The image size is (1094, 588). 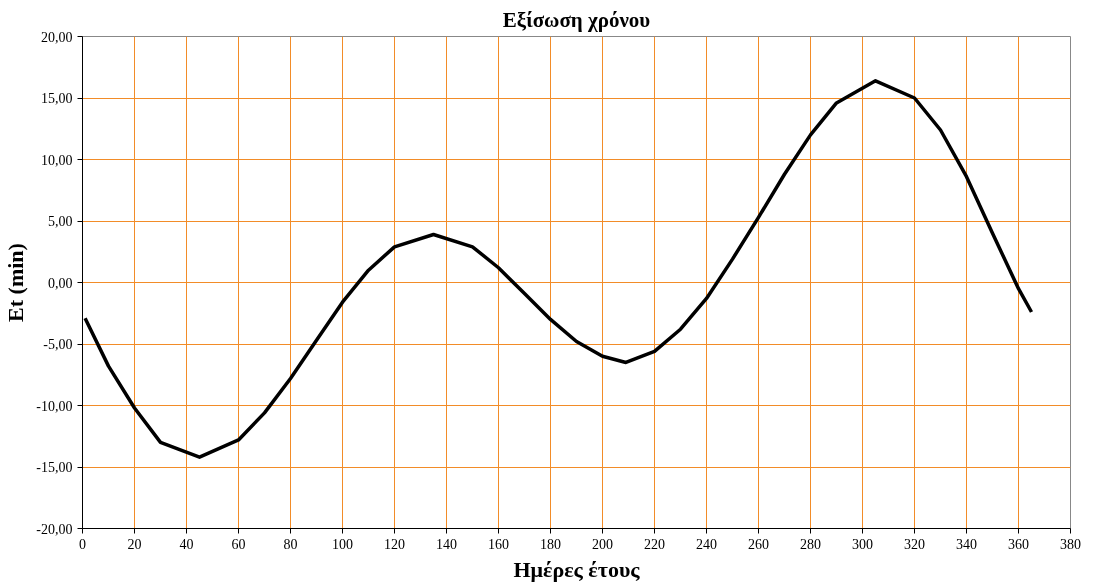 What do you see at coordinates (914, 544) in the screenshot?
I see `x-tick-label: 320` at bounding box center [914, 544].